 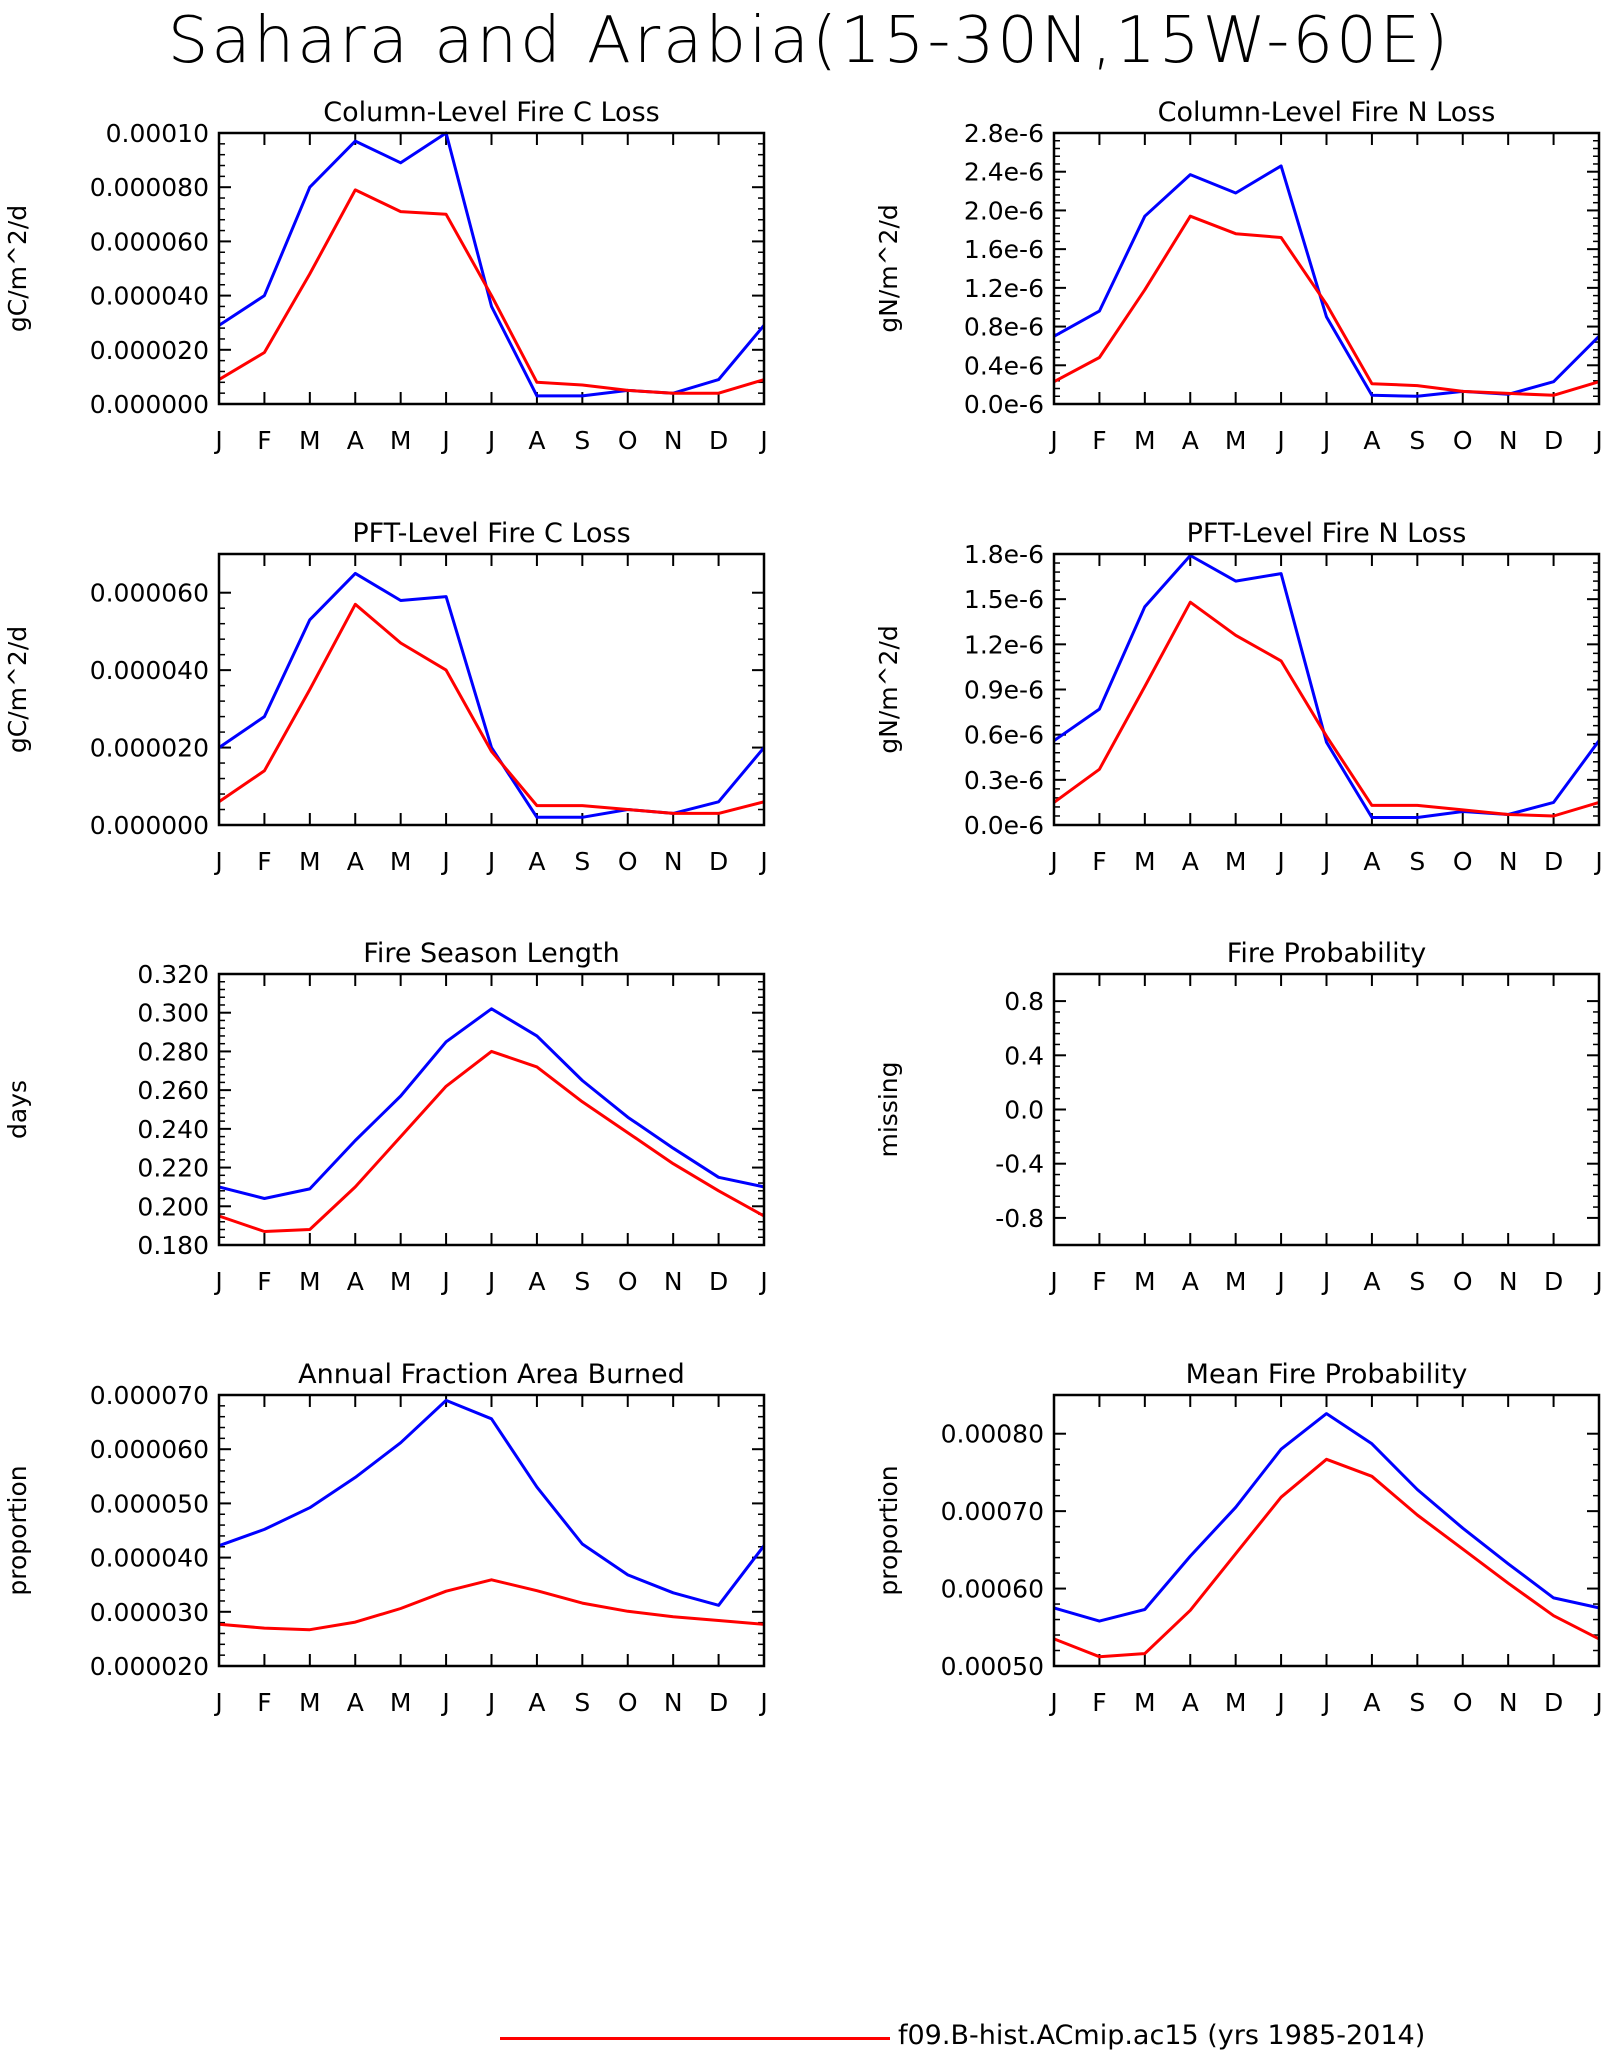 What do you see at coordinates (992, 1589) in the screenshot?
I see `y-tick-label: 0.00060` at bounding box center [992, 1589].